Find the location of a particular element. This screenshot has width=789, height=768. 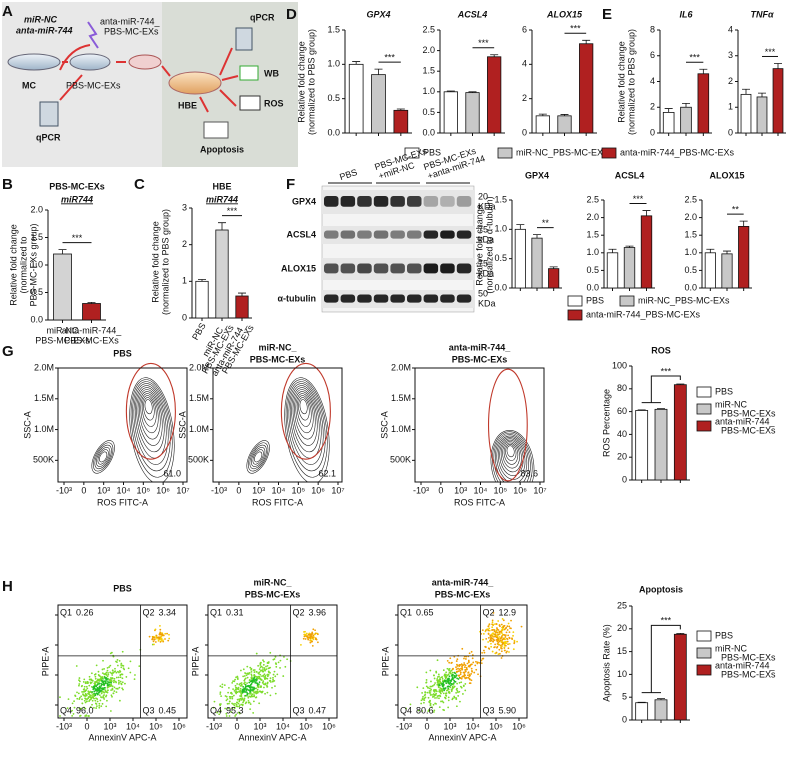

x-tick-label: 0 is located at coordinates (86, 726).